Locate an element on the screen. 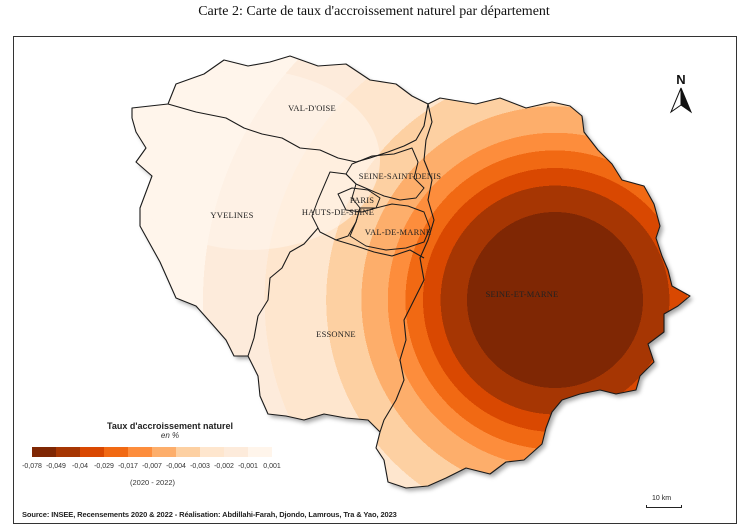 The height and width of the screenshot is (532, 748). legend-tick-label: -0,001 is located at coordinates (248, 466).